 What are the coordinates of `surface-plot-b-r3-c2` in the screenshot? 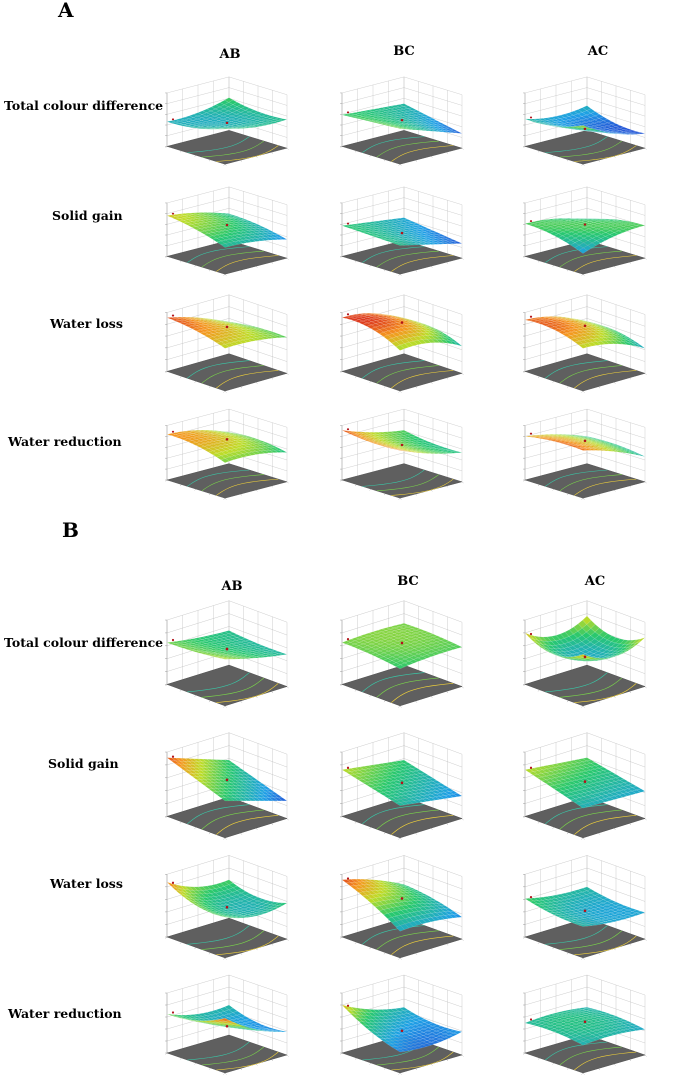 It's located at (585, 1024).